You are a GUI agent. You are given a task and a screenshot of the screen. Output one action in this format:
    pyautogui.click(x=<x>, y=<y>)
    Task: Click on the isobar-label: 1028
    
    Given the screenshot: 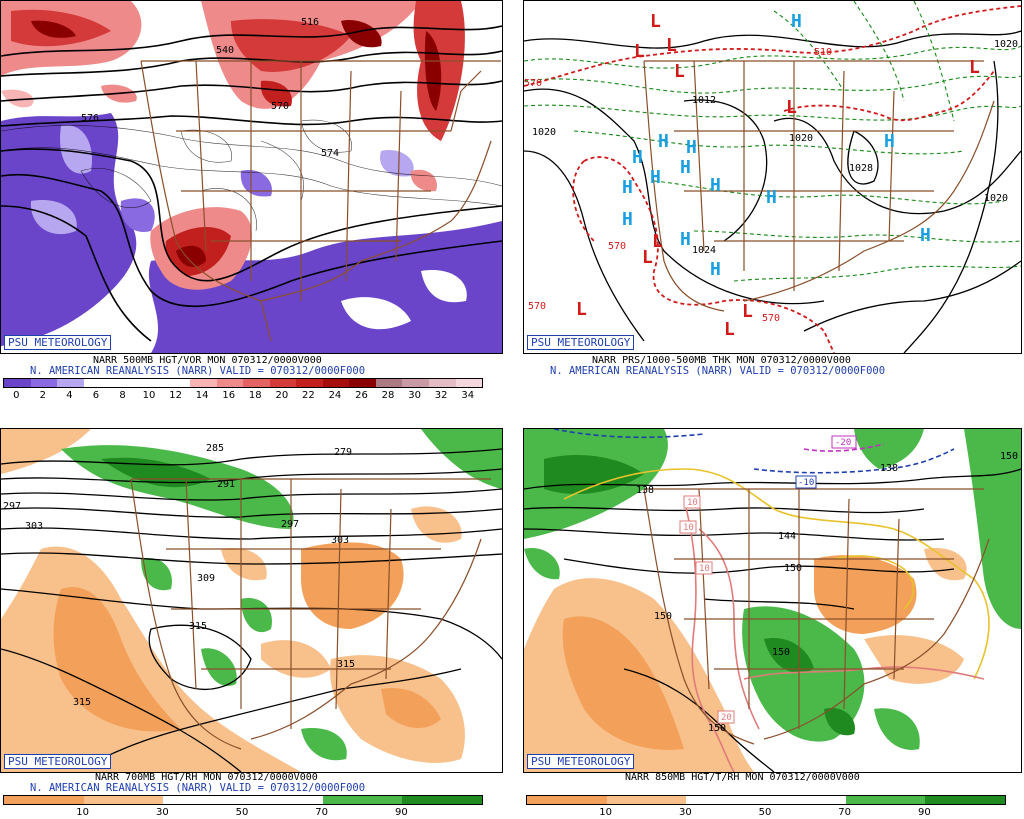 What is the action you would take?
    pyautogui.click(x=861, y=168)
    